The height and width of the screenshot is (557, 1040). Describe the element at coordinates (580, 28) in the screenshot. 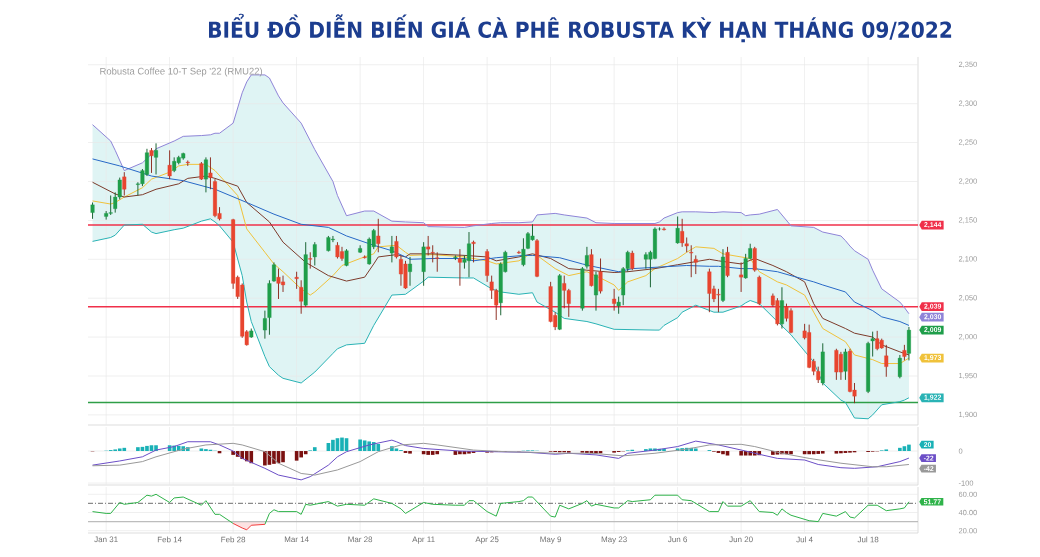

I see `chart-title: BIỂU ĐỒ DIỄN BIẾN GIÁ CÀ PHÊ ROBUSTA KỲ HẠN THÁNG 09/2022` at that location.